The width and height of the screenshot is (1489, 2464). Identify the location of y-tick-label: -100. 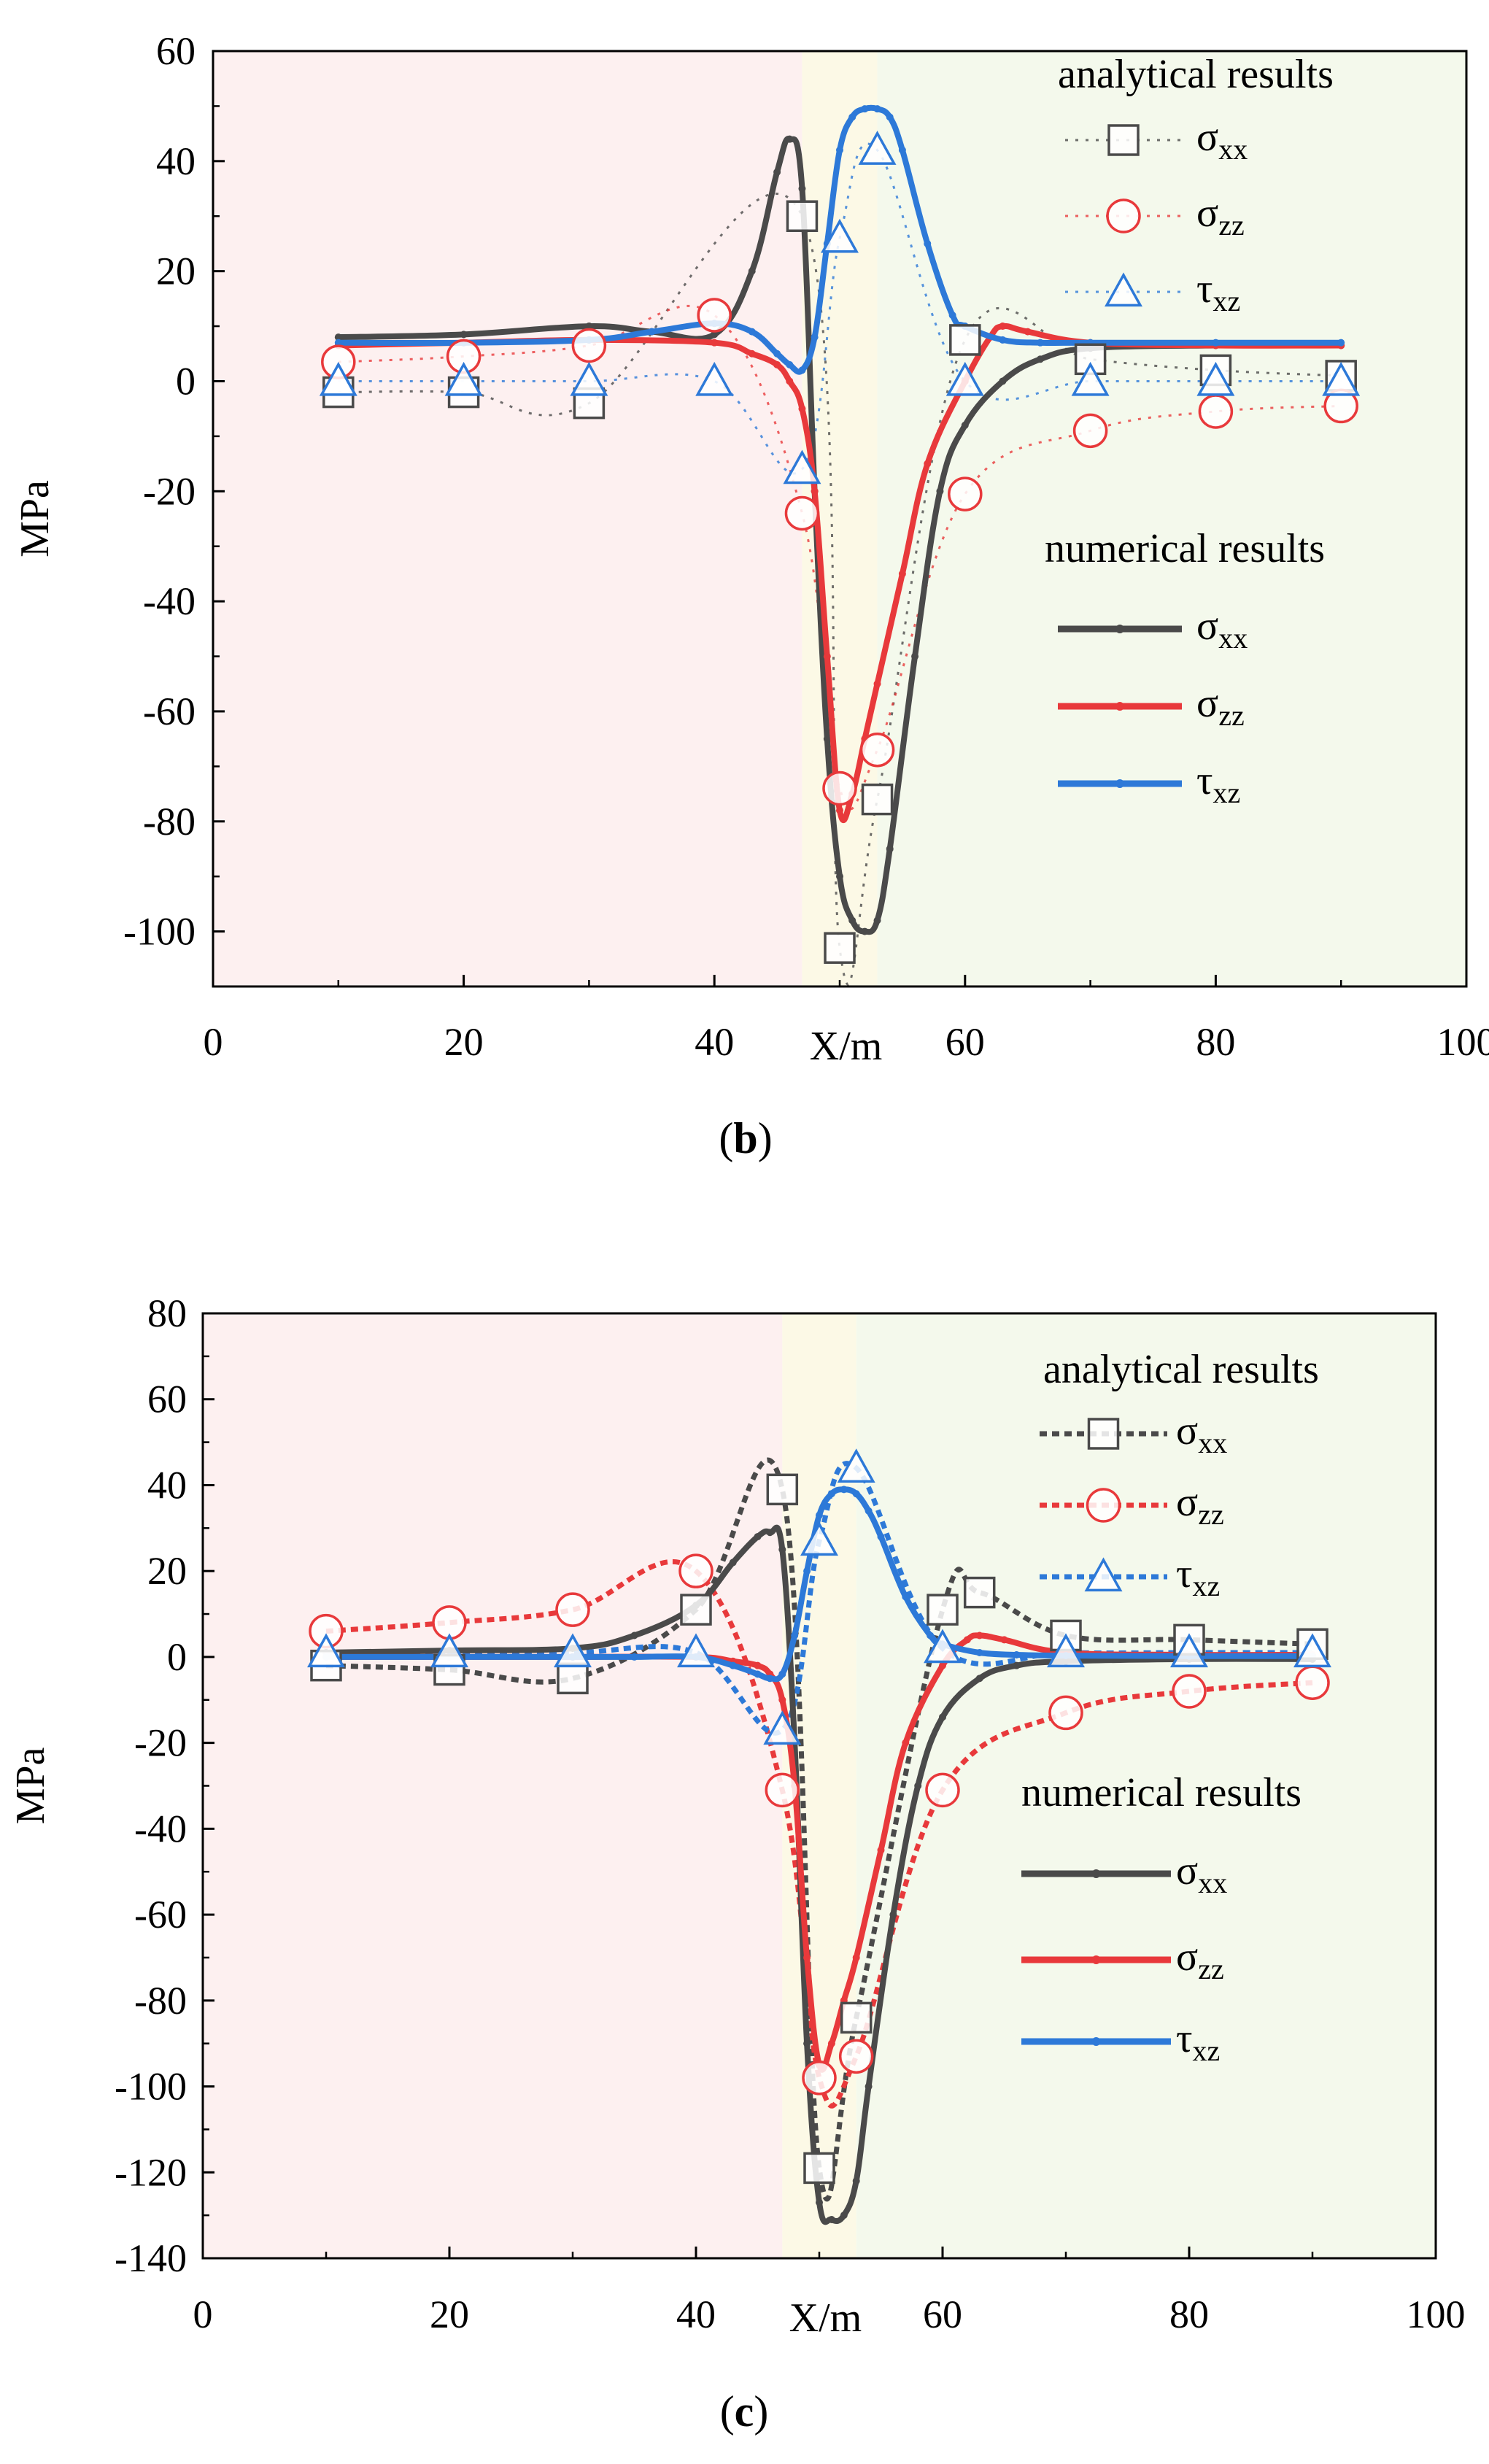
(160, 932).